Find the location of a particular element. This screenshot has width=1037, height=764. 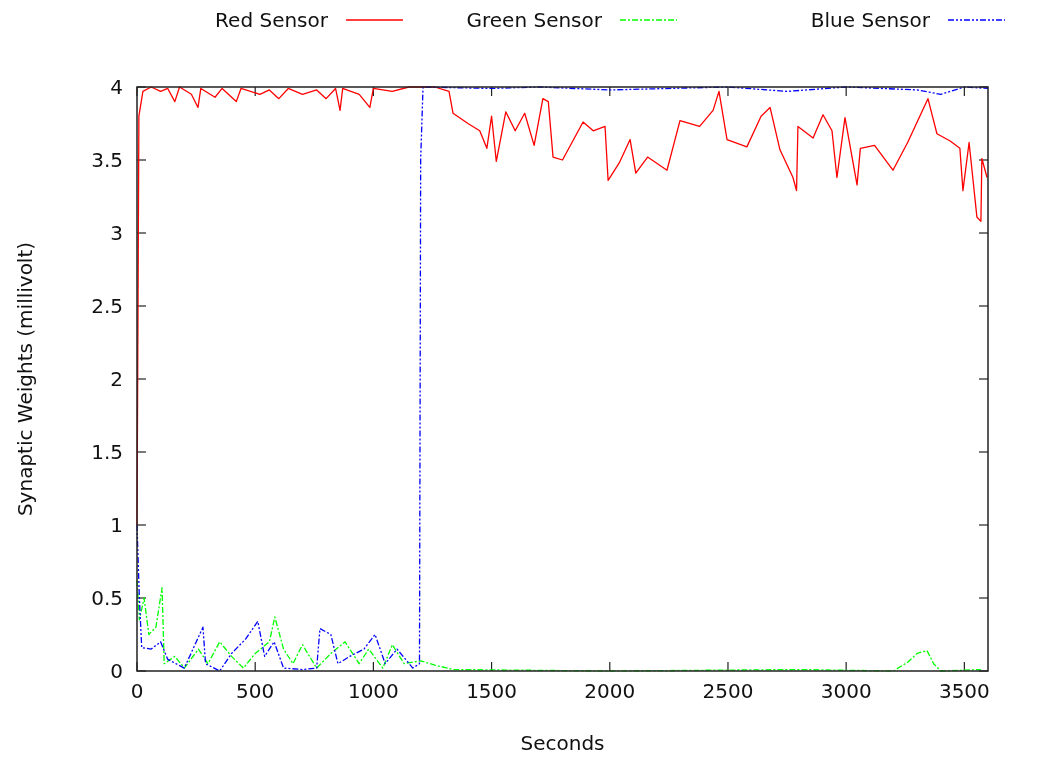

legend-label: Green Sensor is located at coordinates (534, 20).